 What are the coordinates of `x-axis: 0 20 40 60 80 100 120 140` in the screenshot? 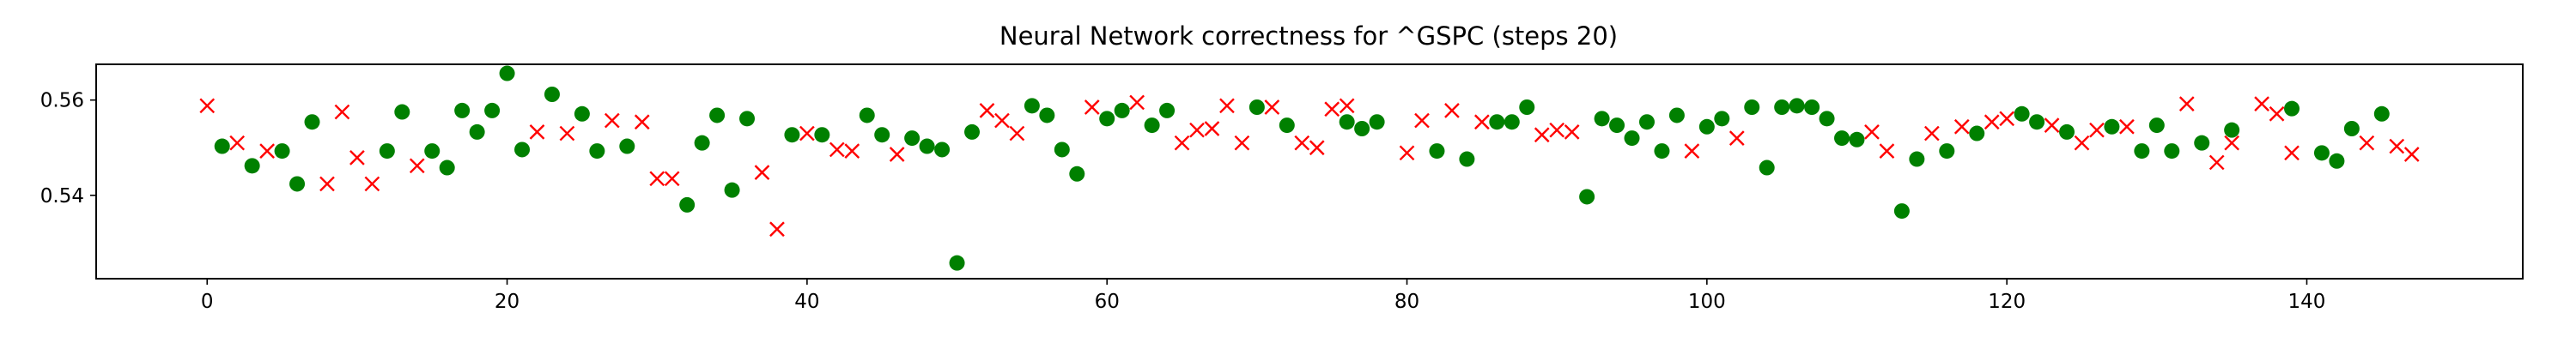 It's located at (1263, 296).